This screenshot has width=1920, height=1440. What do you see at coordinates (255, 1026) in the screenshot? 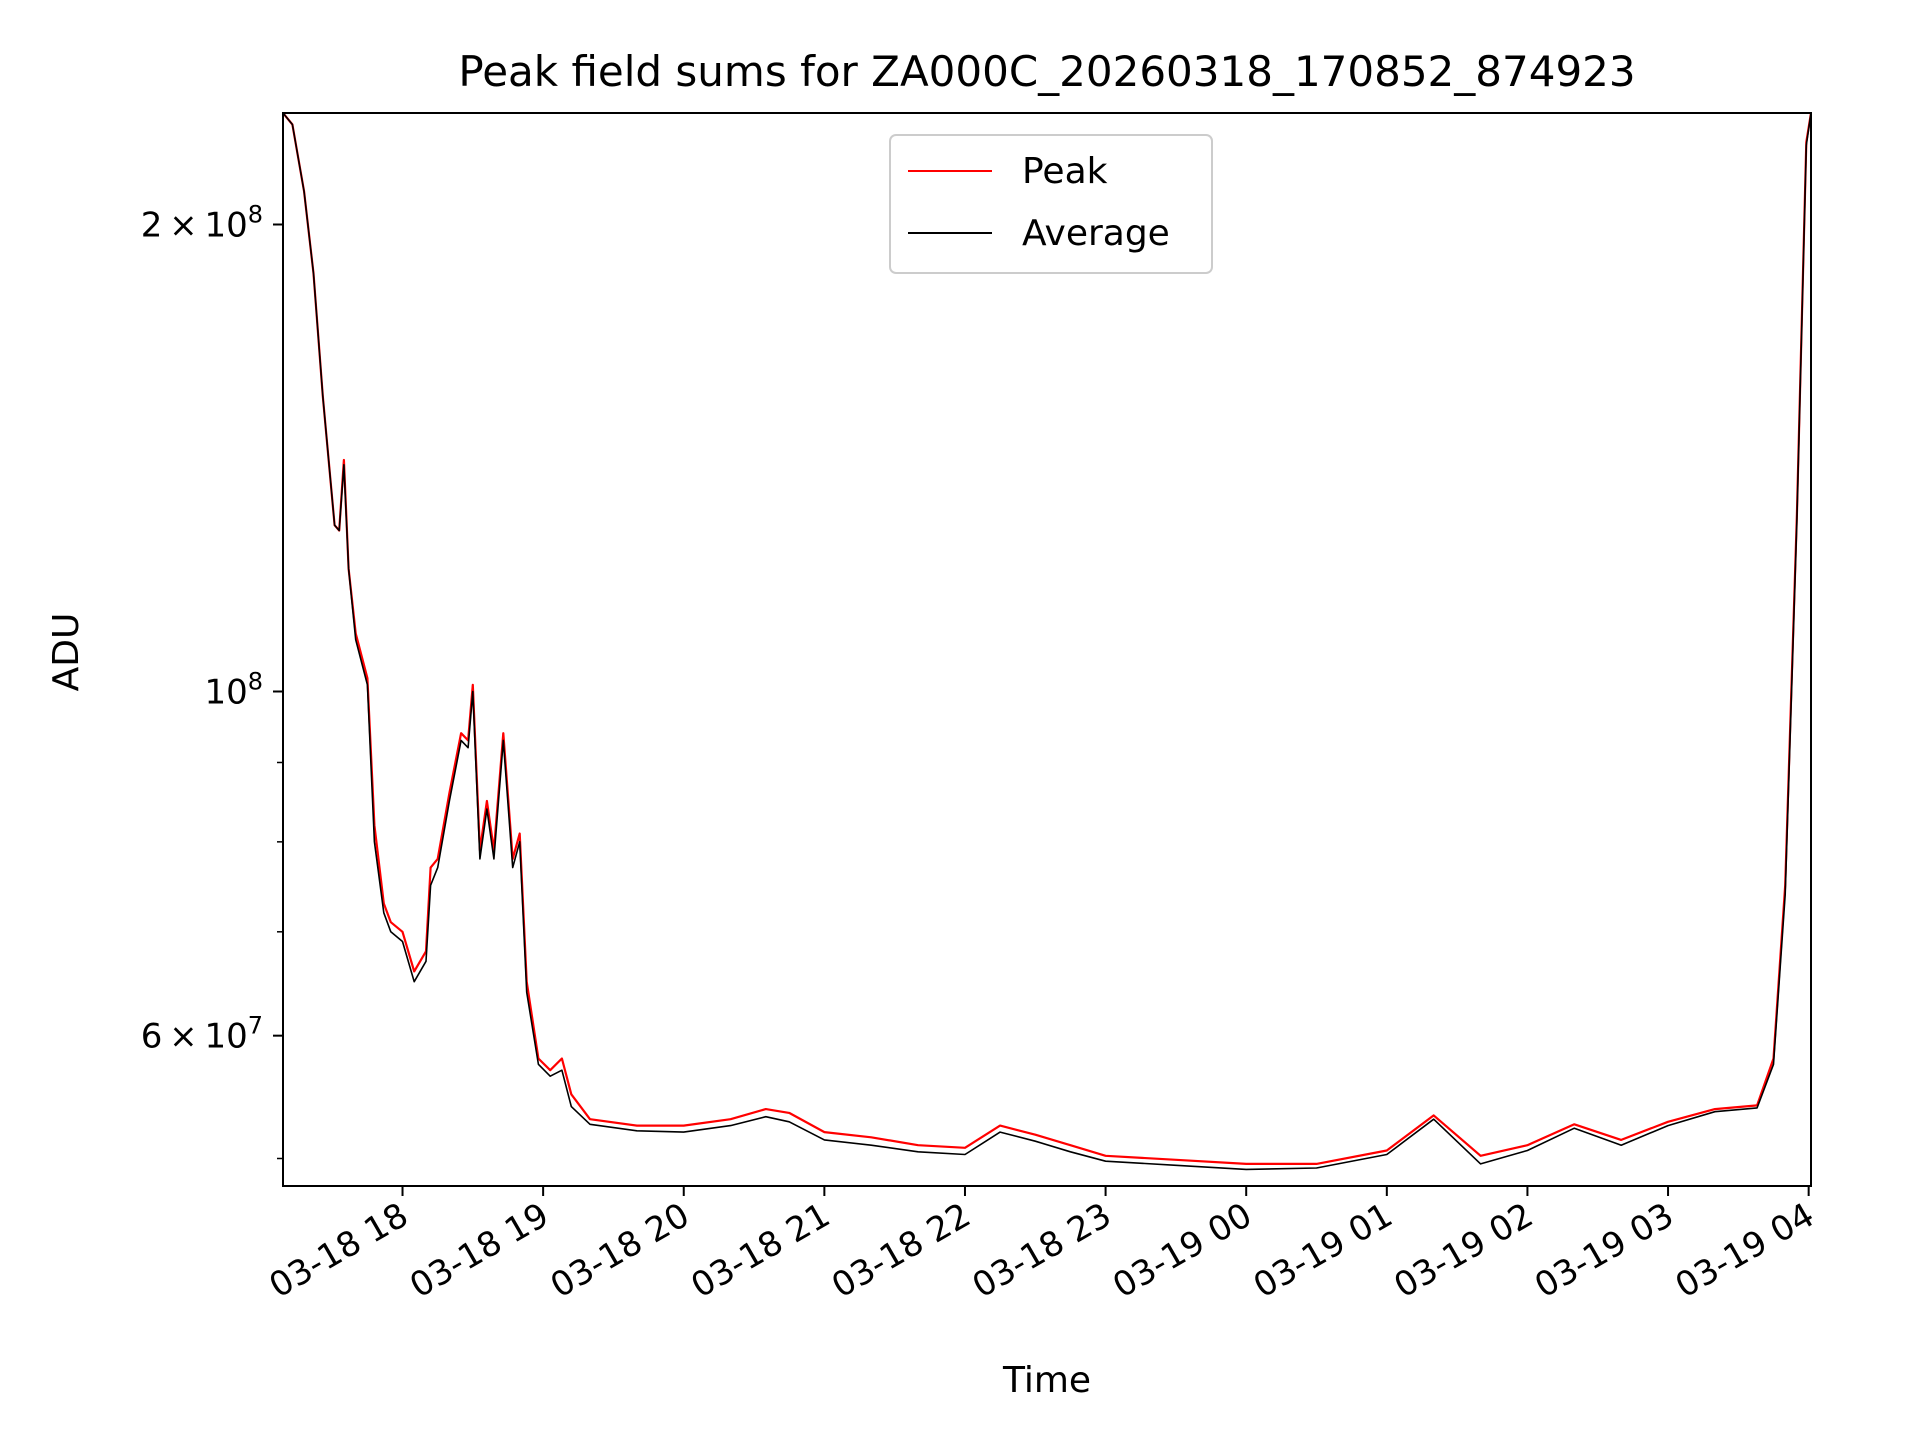
I see `y-tick-exponent: 7` at bounding box center [255, 1026].